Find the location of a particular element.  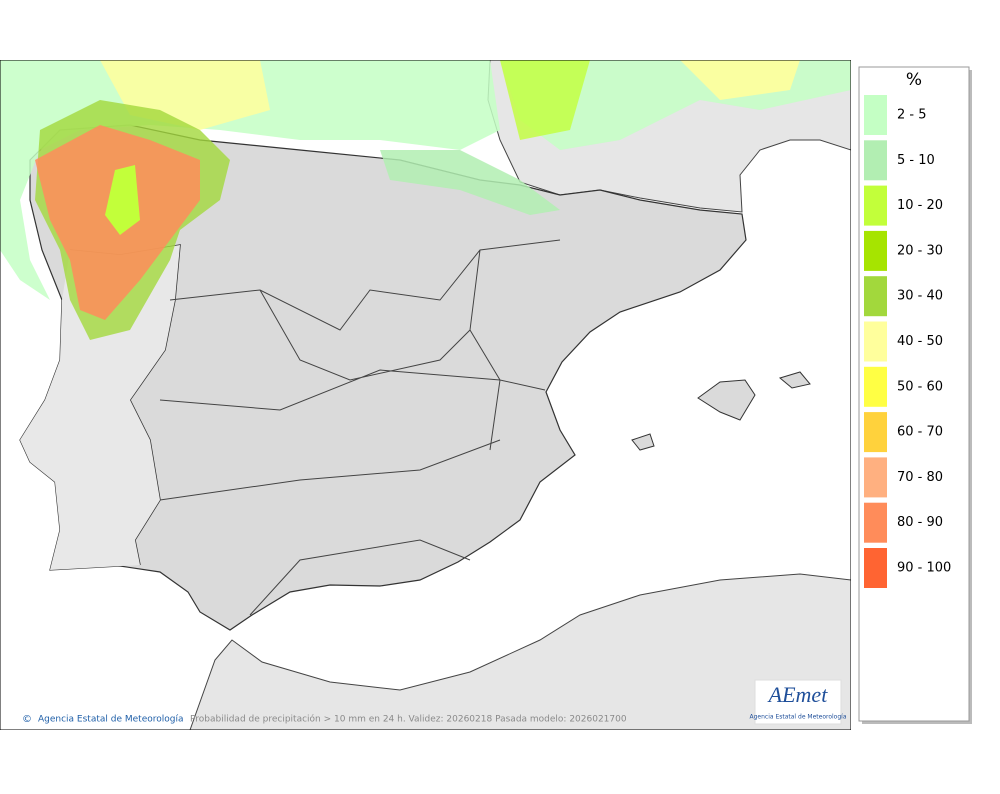

logo-box is located at coordinates (798, 702).